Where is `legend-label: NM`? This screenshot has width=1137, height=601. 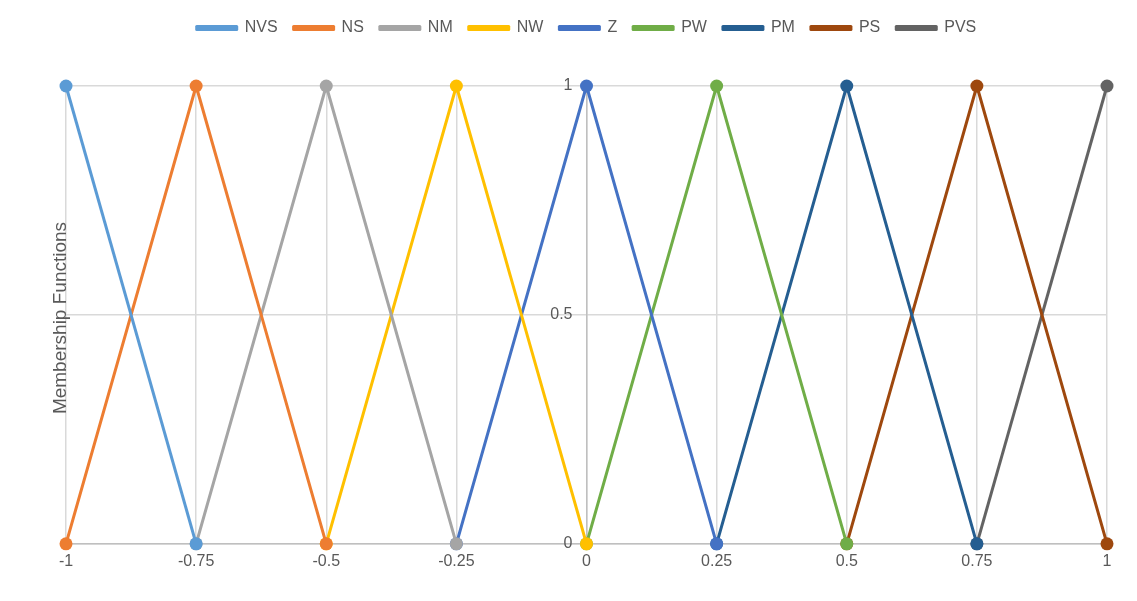
legend-label: NM is located at coordinates (440, 27).